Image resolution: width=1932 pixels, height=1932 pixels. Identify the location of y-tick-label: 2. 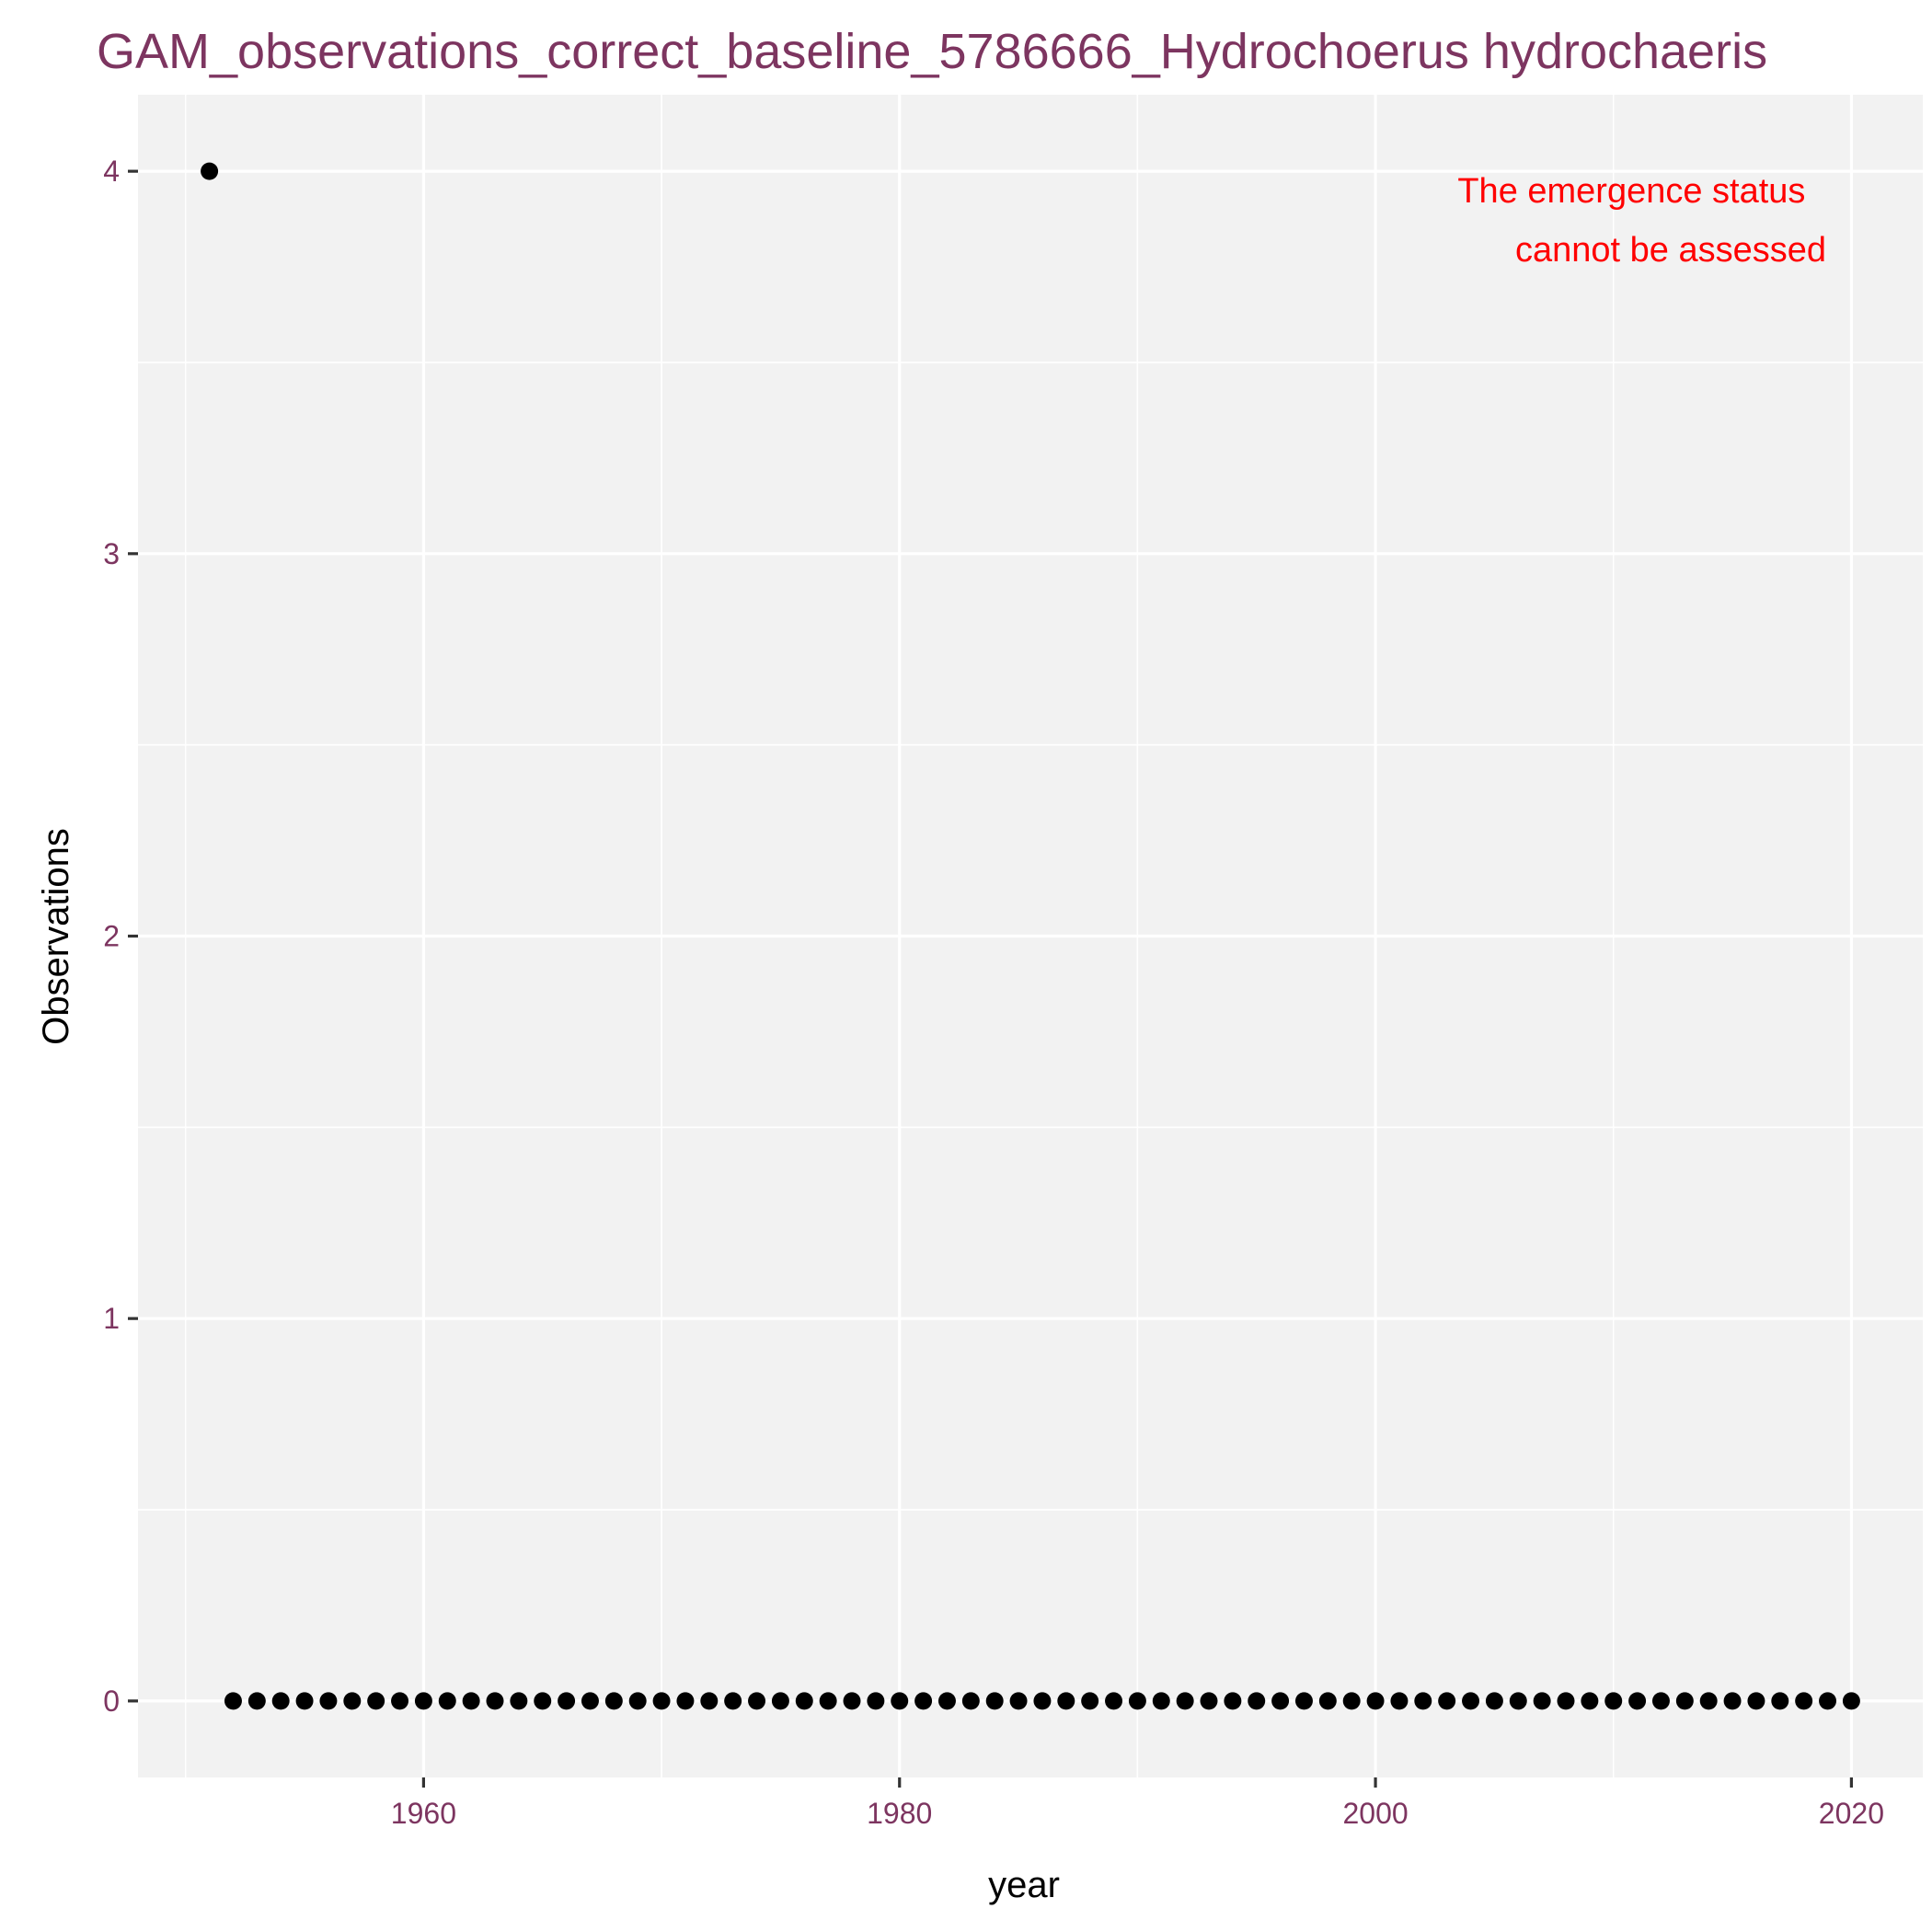
(111, 936).